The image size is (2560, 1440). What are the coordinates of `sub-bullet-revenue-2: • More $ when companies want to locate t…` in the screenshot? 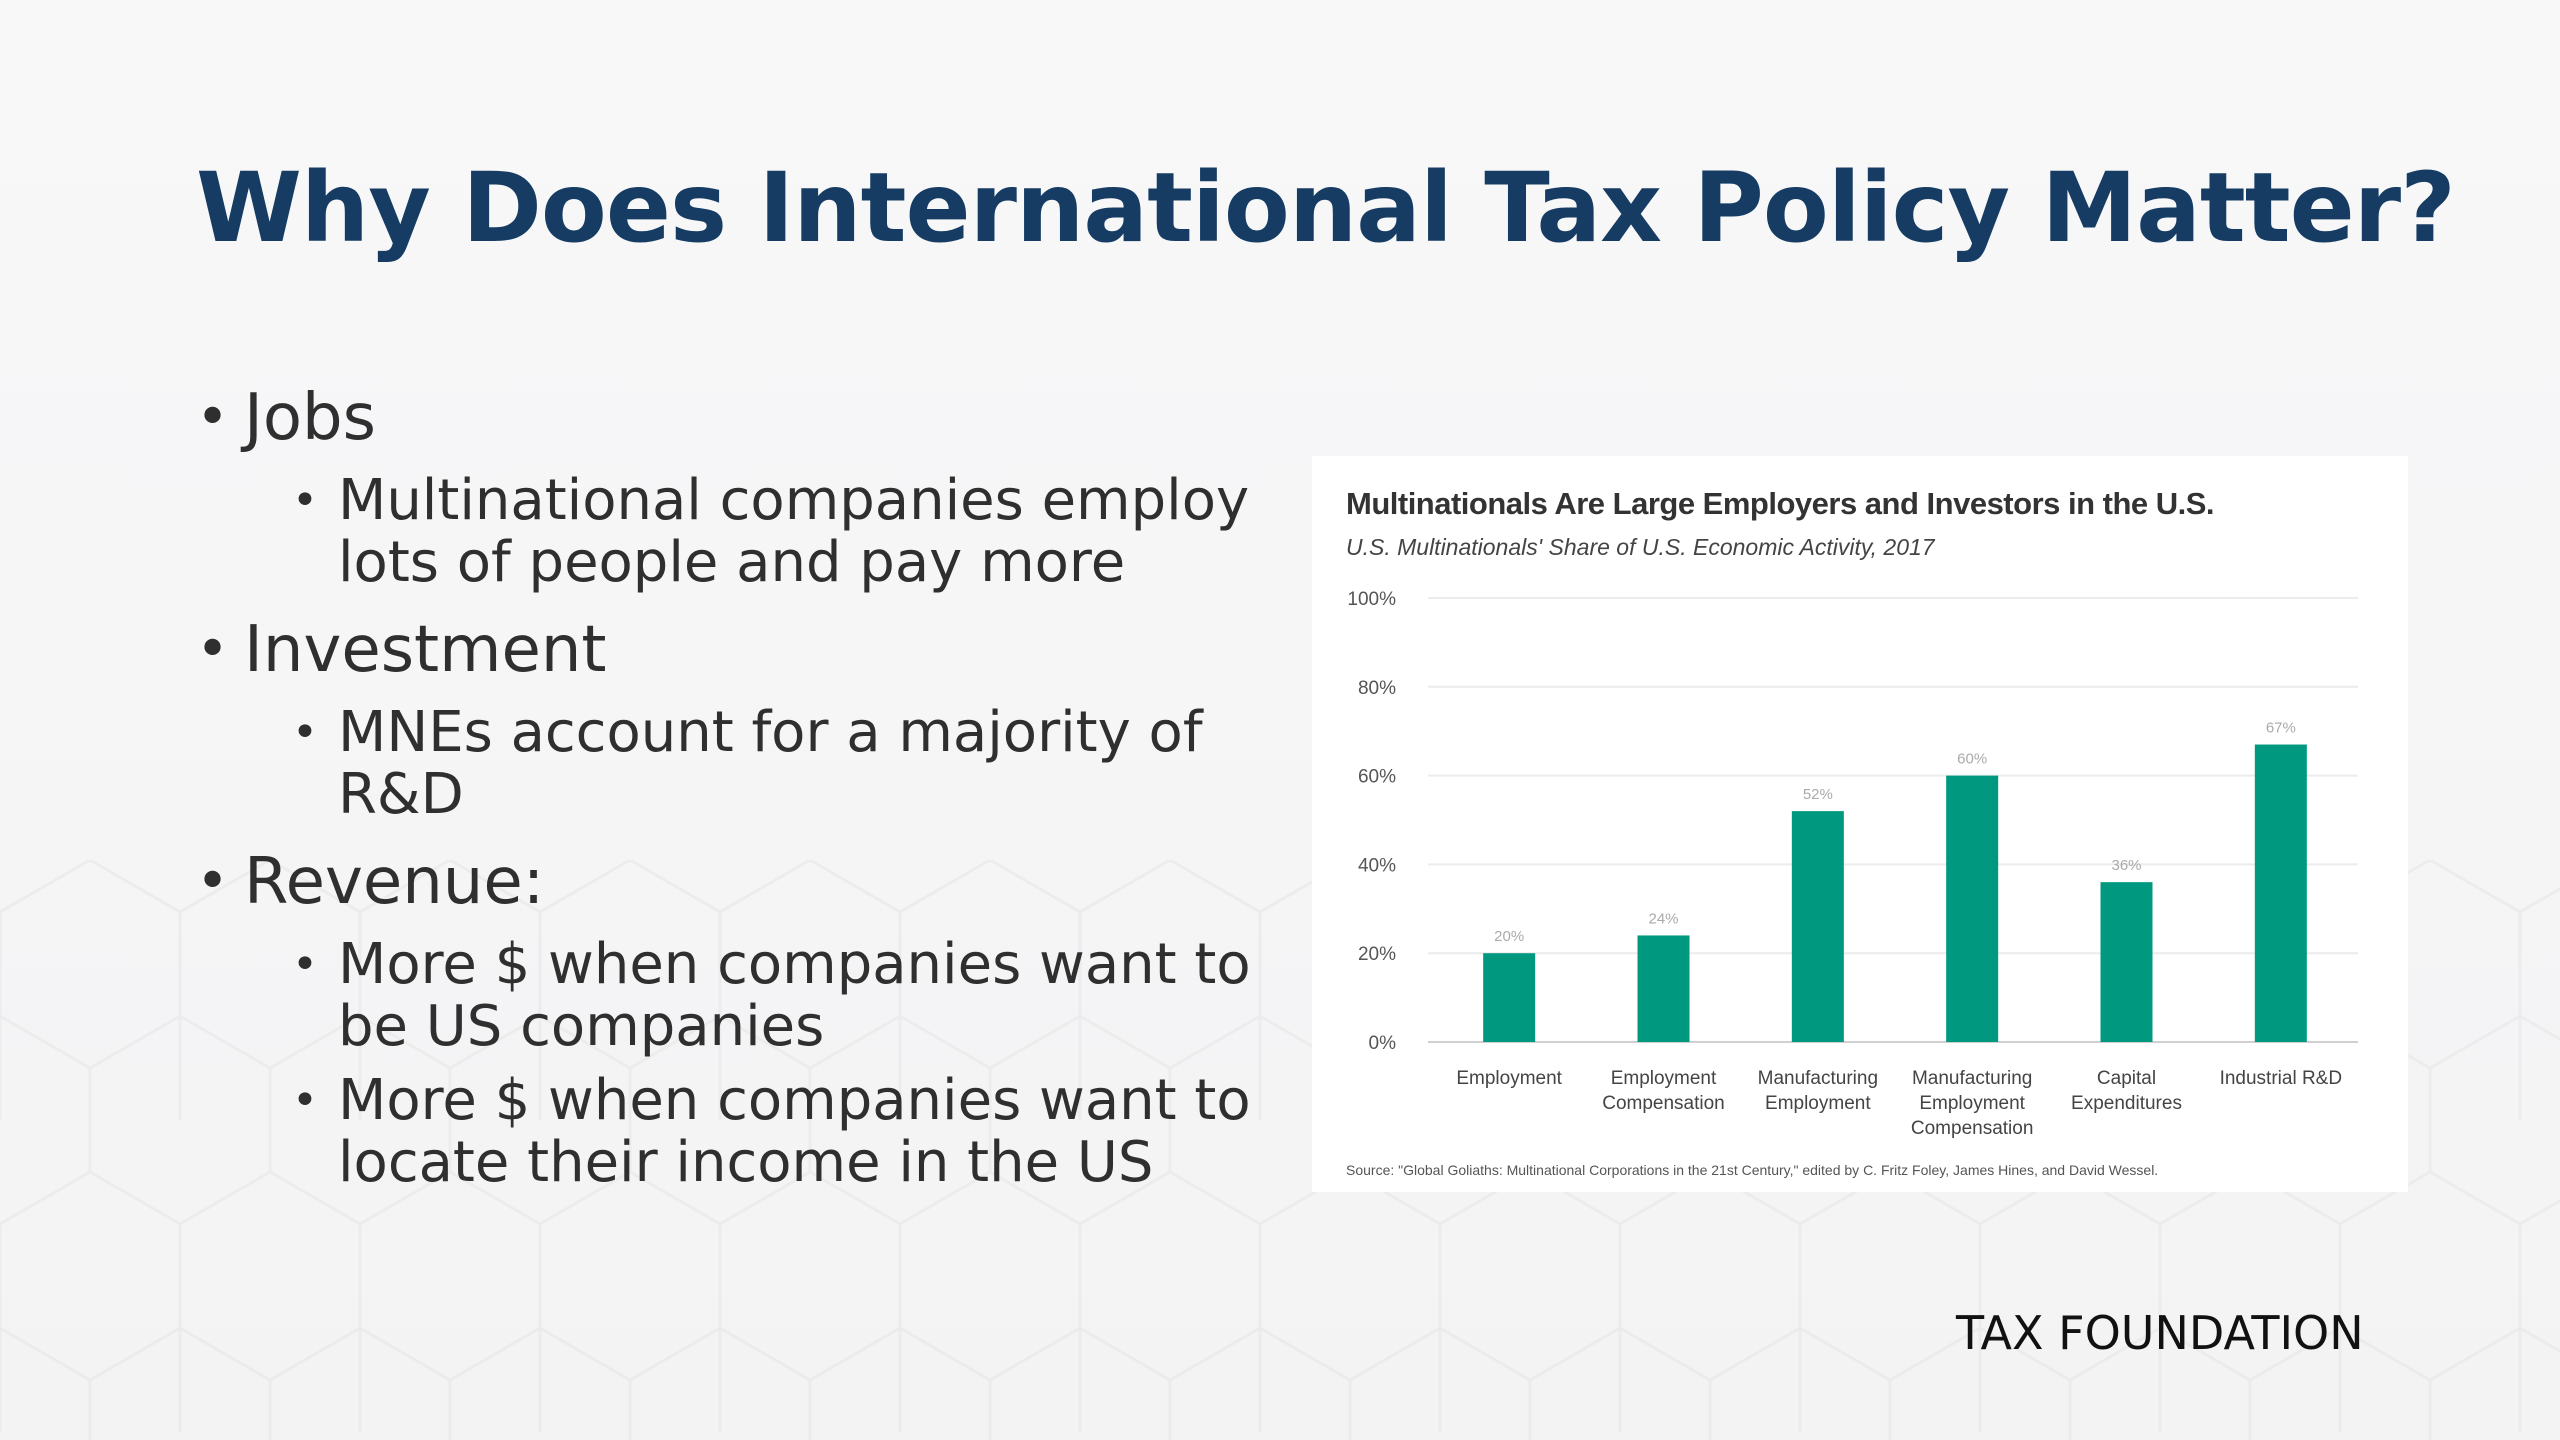 It's located at (784, 1132).